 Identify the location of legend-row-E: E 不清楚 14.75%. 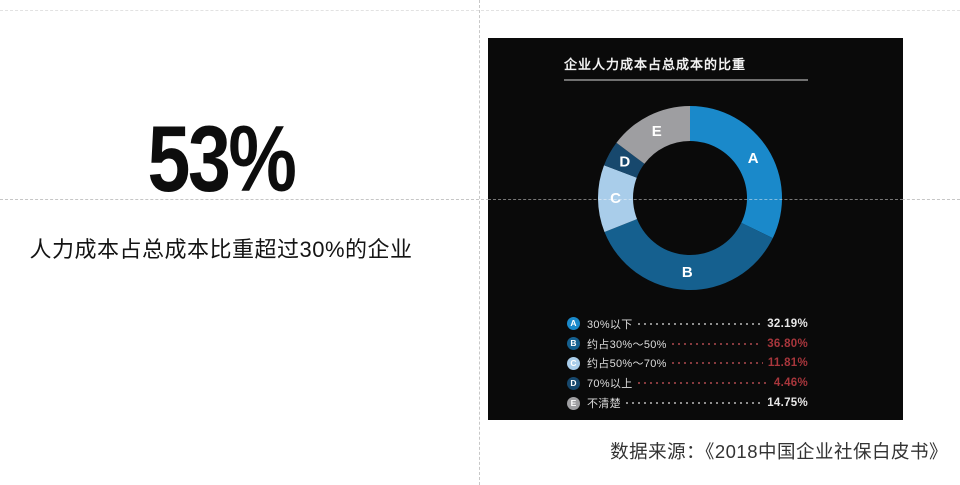
(687, 403).